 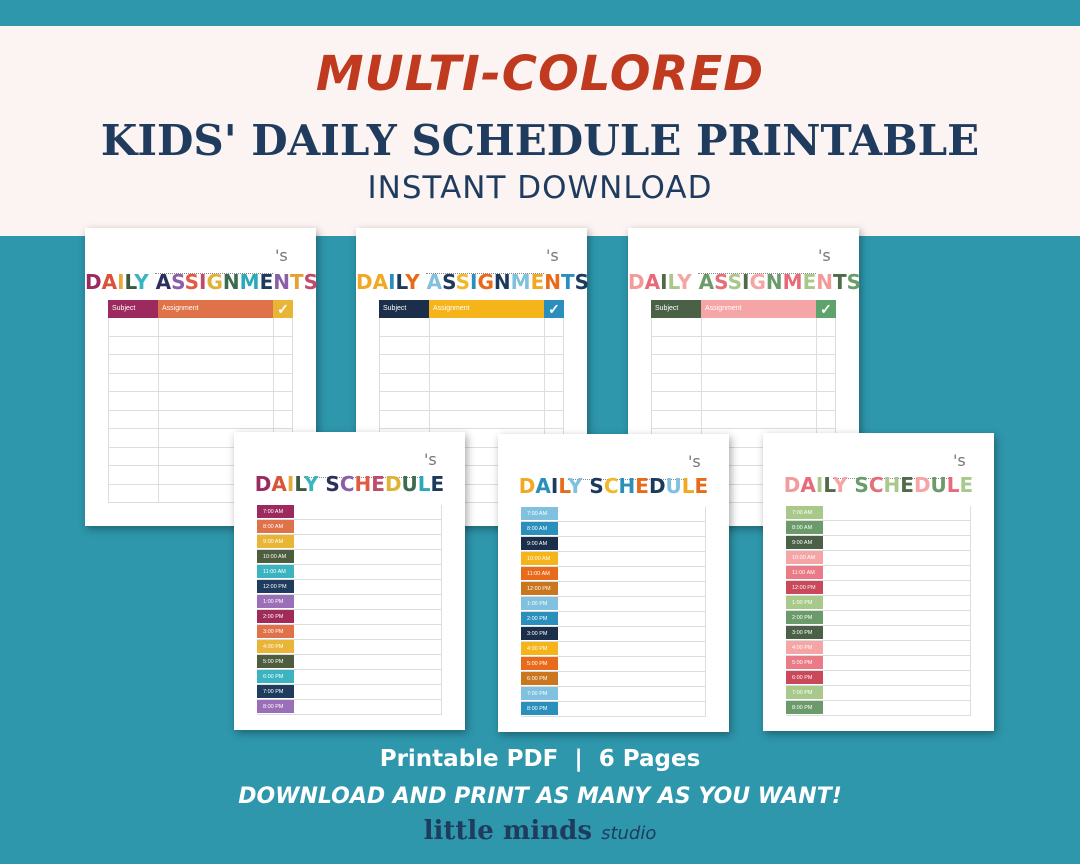 What do you see at coordinates (613, 514) in the screenshot?
I see `schedule-row: 7:00 AM` at bounding box center [613, 514].